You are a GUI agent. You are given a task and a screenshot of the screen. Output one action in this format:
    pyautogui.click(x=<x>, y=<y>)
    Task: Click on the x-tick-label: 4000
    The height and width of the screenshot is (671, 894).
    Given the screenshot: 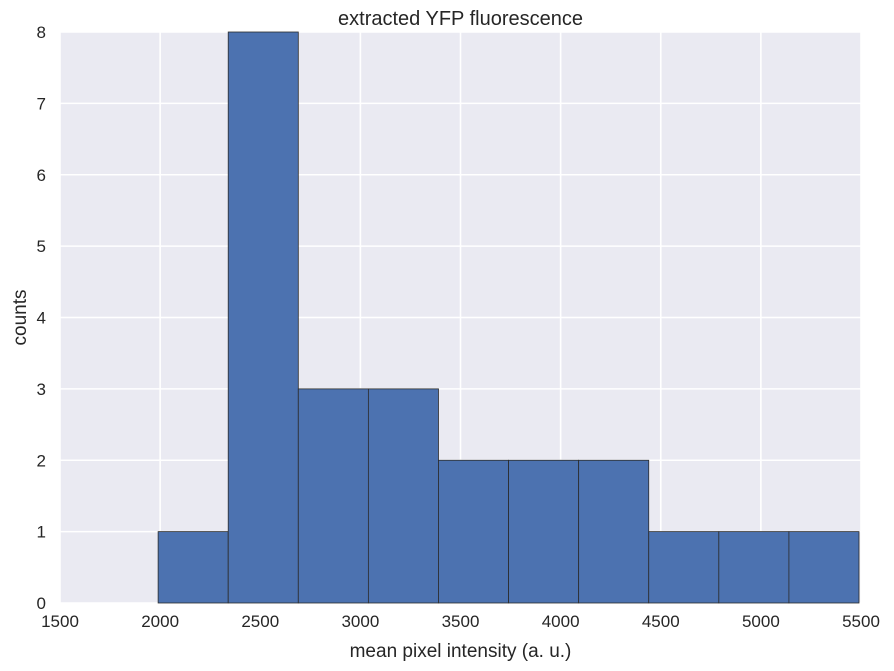 What is the action you would take?
    pyautogui.click(x=561, y=621)
    